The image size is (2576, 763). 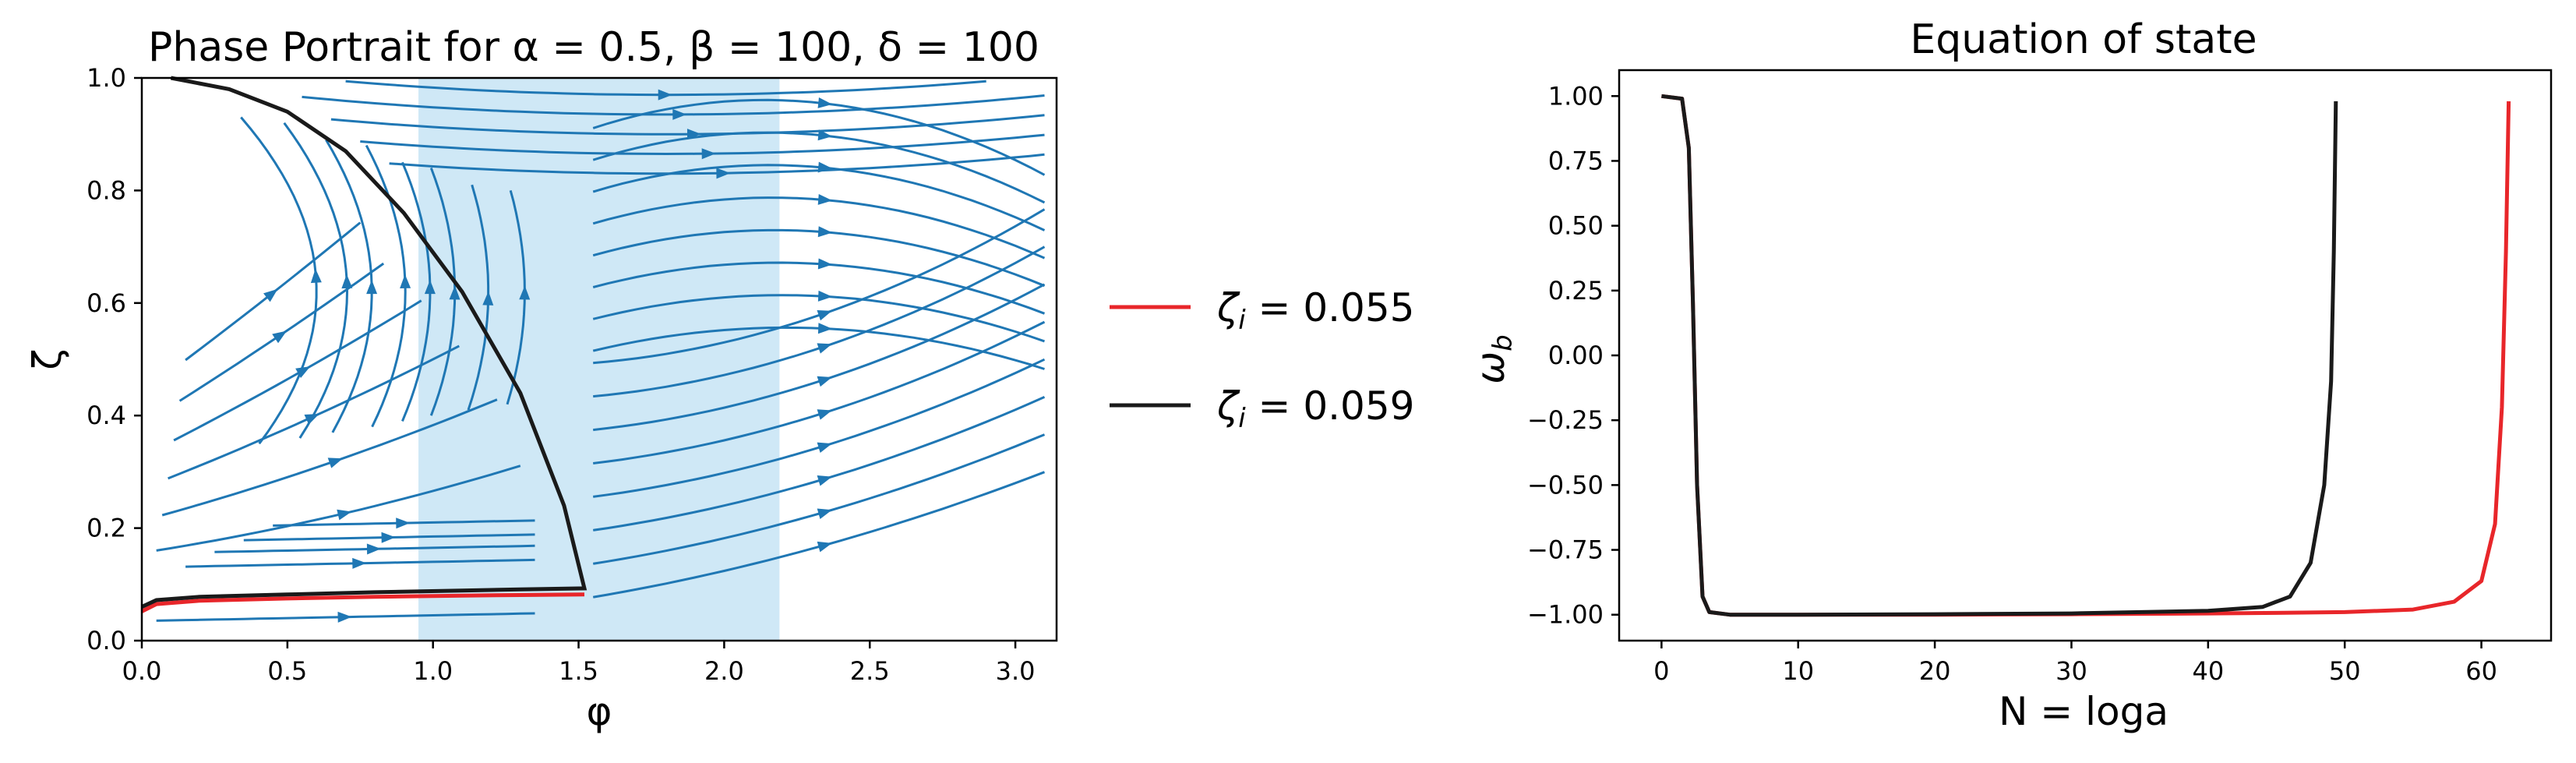 I want to click on phase-x-ticks: 0.0 0.5 1.0 1.5 2.0 2.5 3.0, so click(x=579, y=664).